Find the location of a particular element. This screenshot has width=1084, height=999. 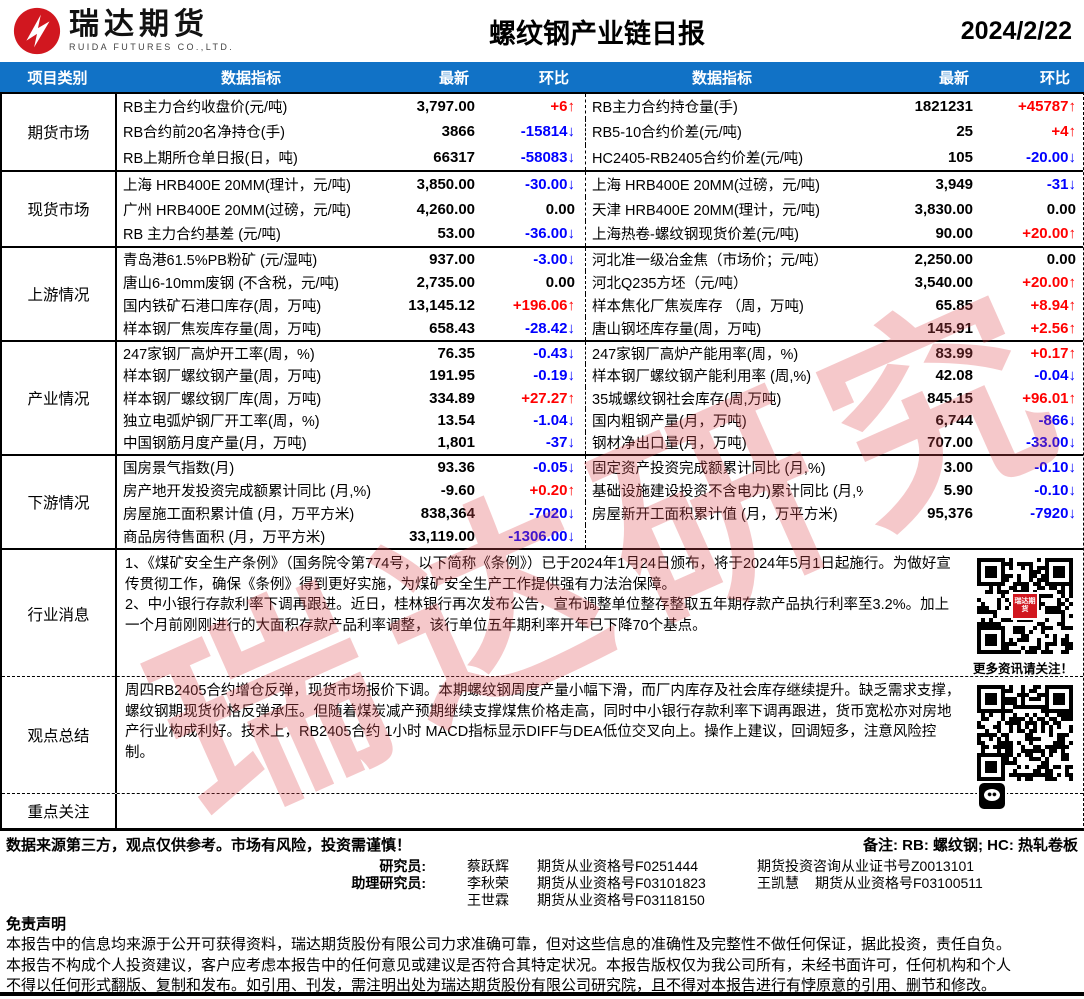

researcher-label: 助理研究员: is located at coordinates (388, 883).